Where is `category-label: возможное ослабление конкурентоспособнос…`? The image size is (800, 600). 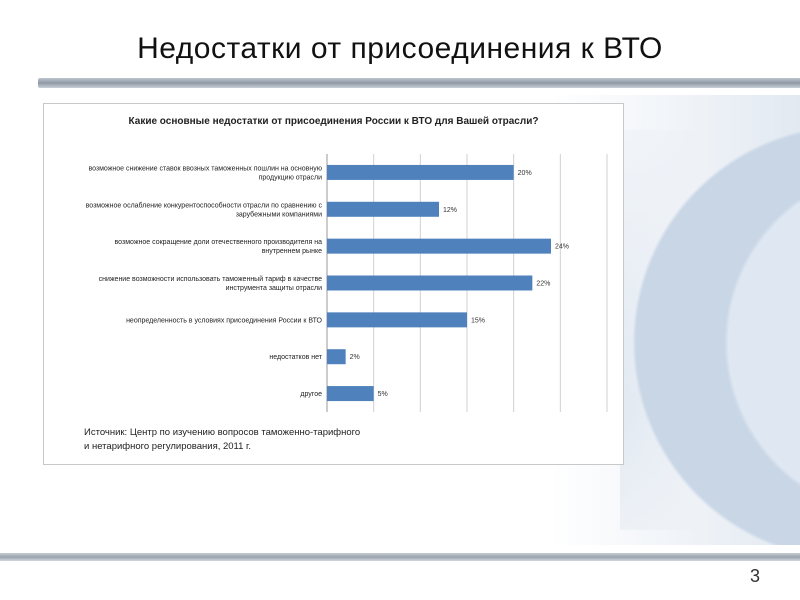
category-label: возможное ослабление конкурентоспособнос… is located at coordinates (204, 205).